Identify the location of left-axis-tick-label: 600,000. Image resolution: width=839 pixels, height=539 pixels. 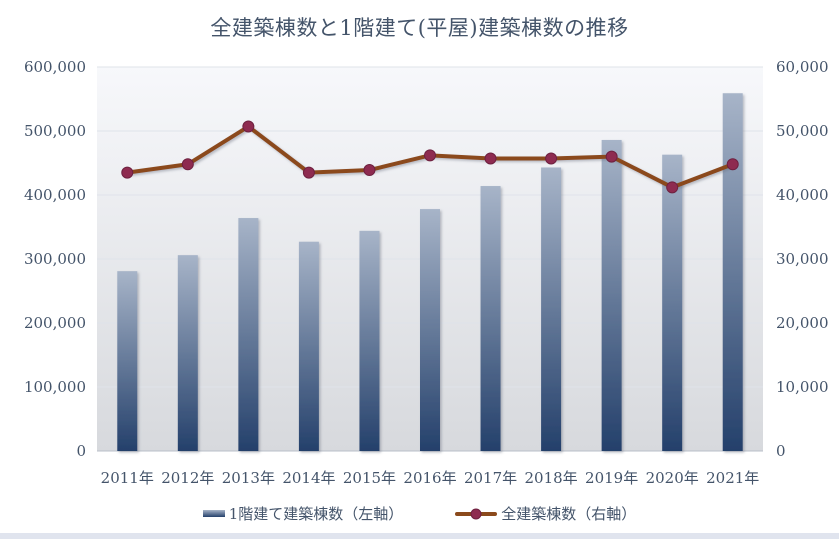
(55, 67).